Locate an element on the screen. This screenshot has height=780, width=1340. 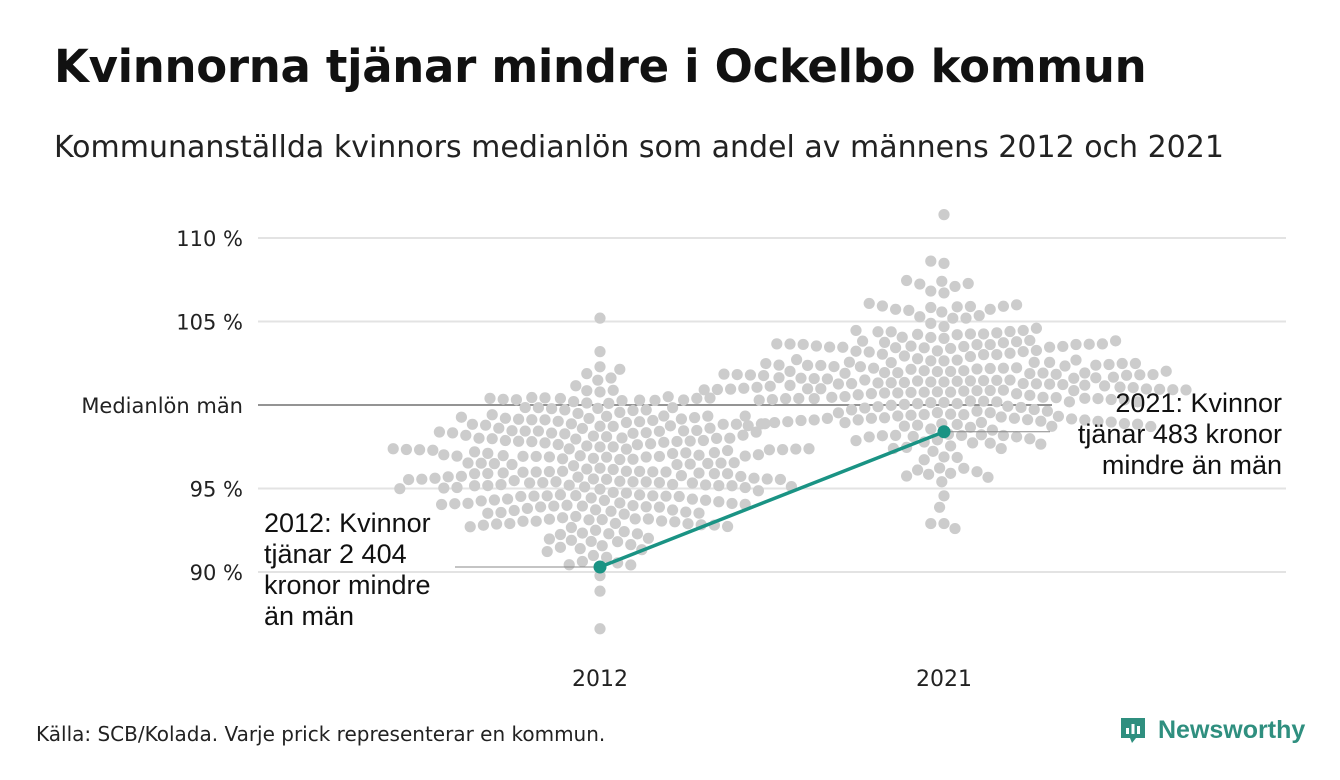
y-tick-label: 90 % is located at coordinates (216, 573).